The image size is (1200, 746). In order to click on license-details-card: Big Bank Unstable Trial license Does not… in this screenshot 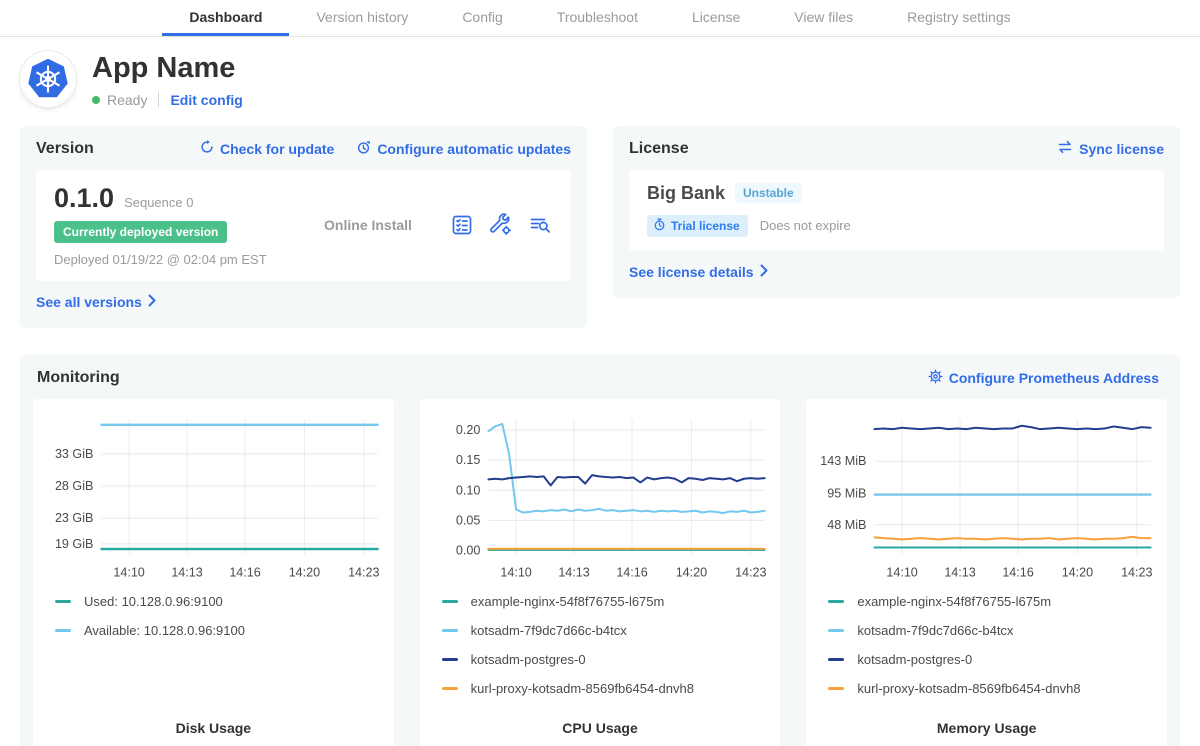, I will do `click(896, 210)`.